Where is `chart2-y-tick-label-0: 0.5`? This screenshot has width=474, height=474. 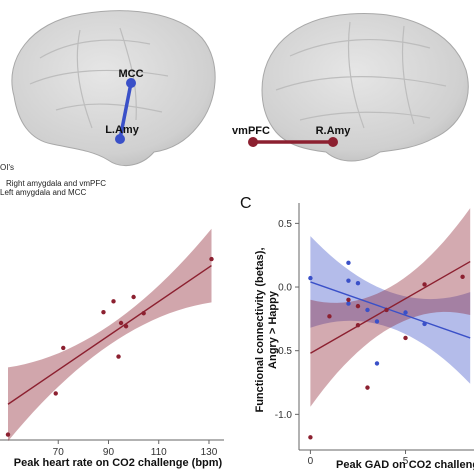
chart2-y-tick-label-0: 0.5 is located at coordinates (285, 224).